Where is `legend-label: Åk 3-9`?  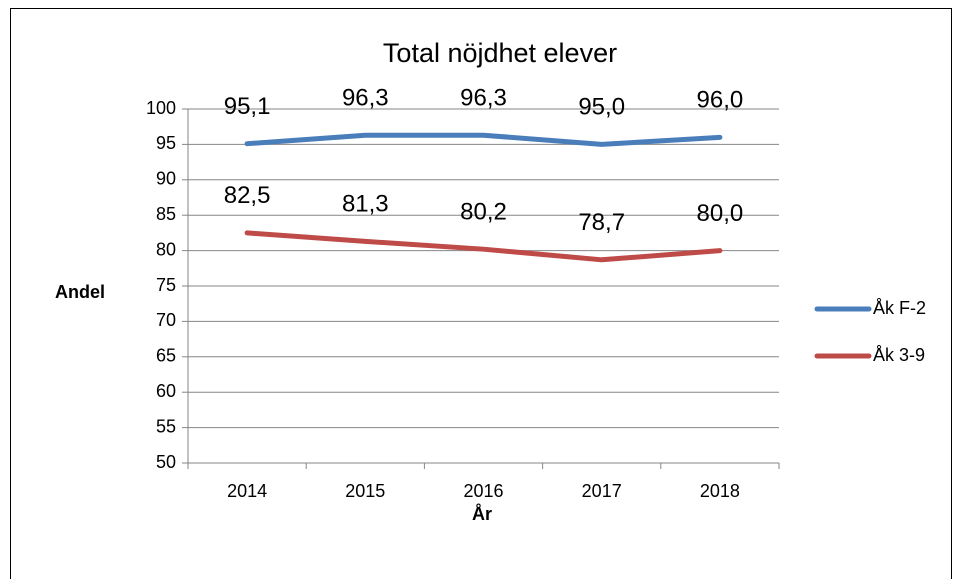 legend-label: Åk 3-9 is located at coordinates (899, 355).